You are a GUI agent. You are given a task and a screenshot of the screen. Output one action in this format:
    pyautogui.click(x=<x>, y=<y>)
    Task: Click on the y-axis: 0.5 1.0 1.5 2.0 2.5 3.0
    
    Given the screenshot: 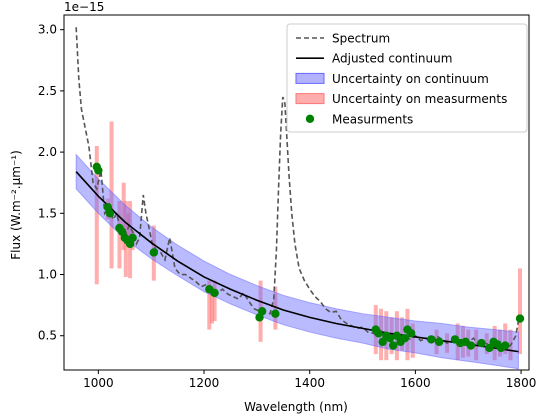 What is the action you would take?
    pyautogui.click(x=51, y=183)
    